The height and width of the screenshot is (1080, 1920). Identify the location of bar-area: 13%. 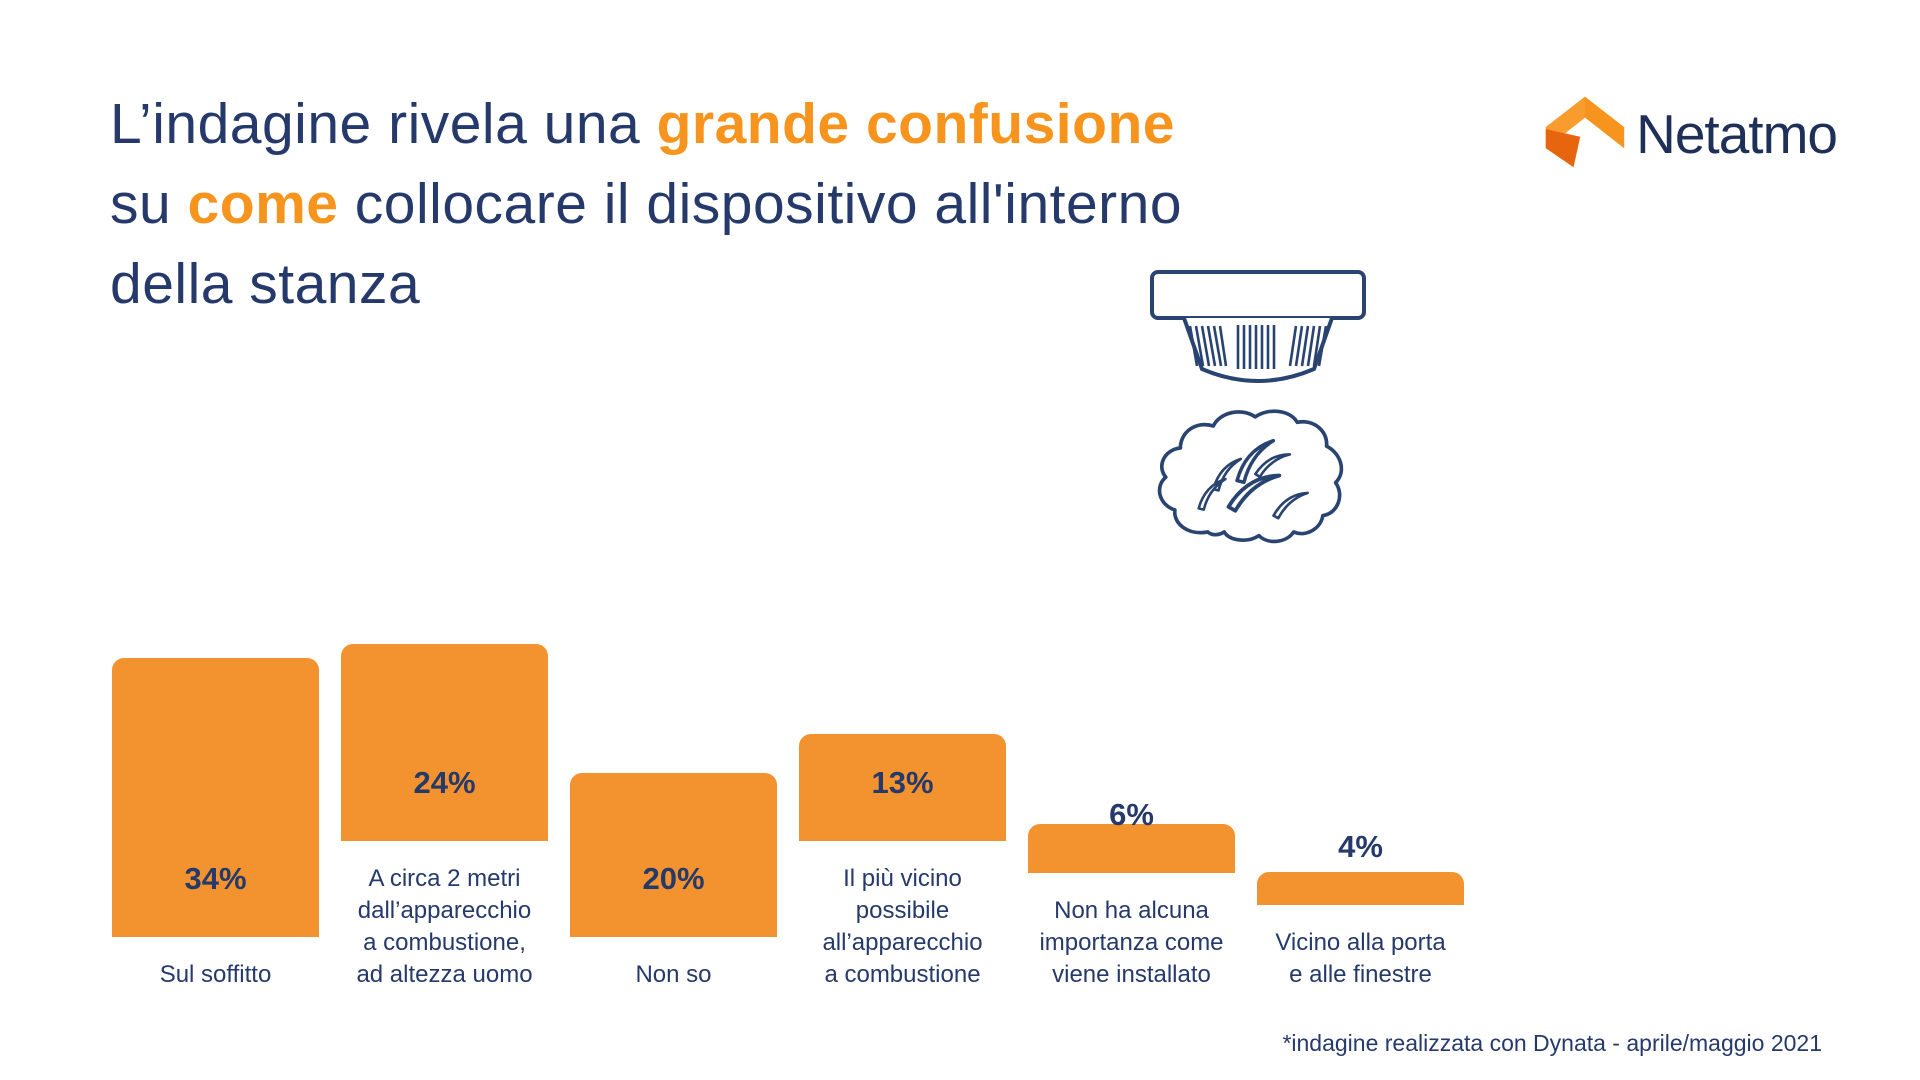
(902, 701).